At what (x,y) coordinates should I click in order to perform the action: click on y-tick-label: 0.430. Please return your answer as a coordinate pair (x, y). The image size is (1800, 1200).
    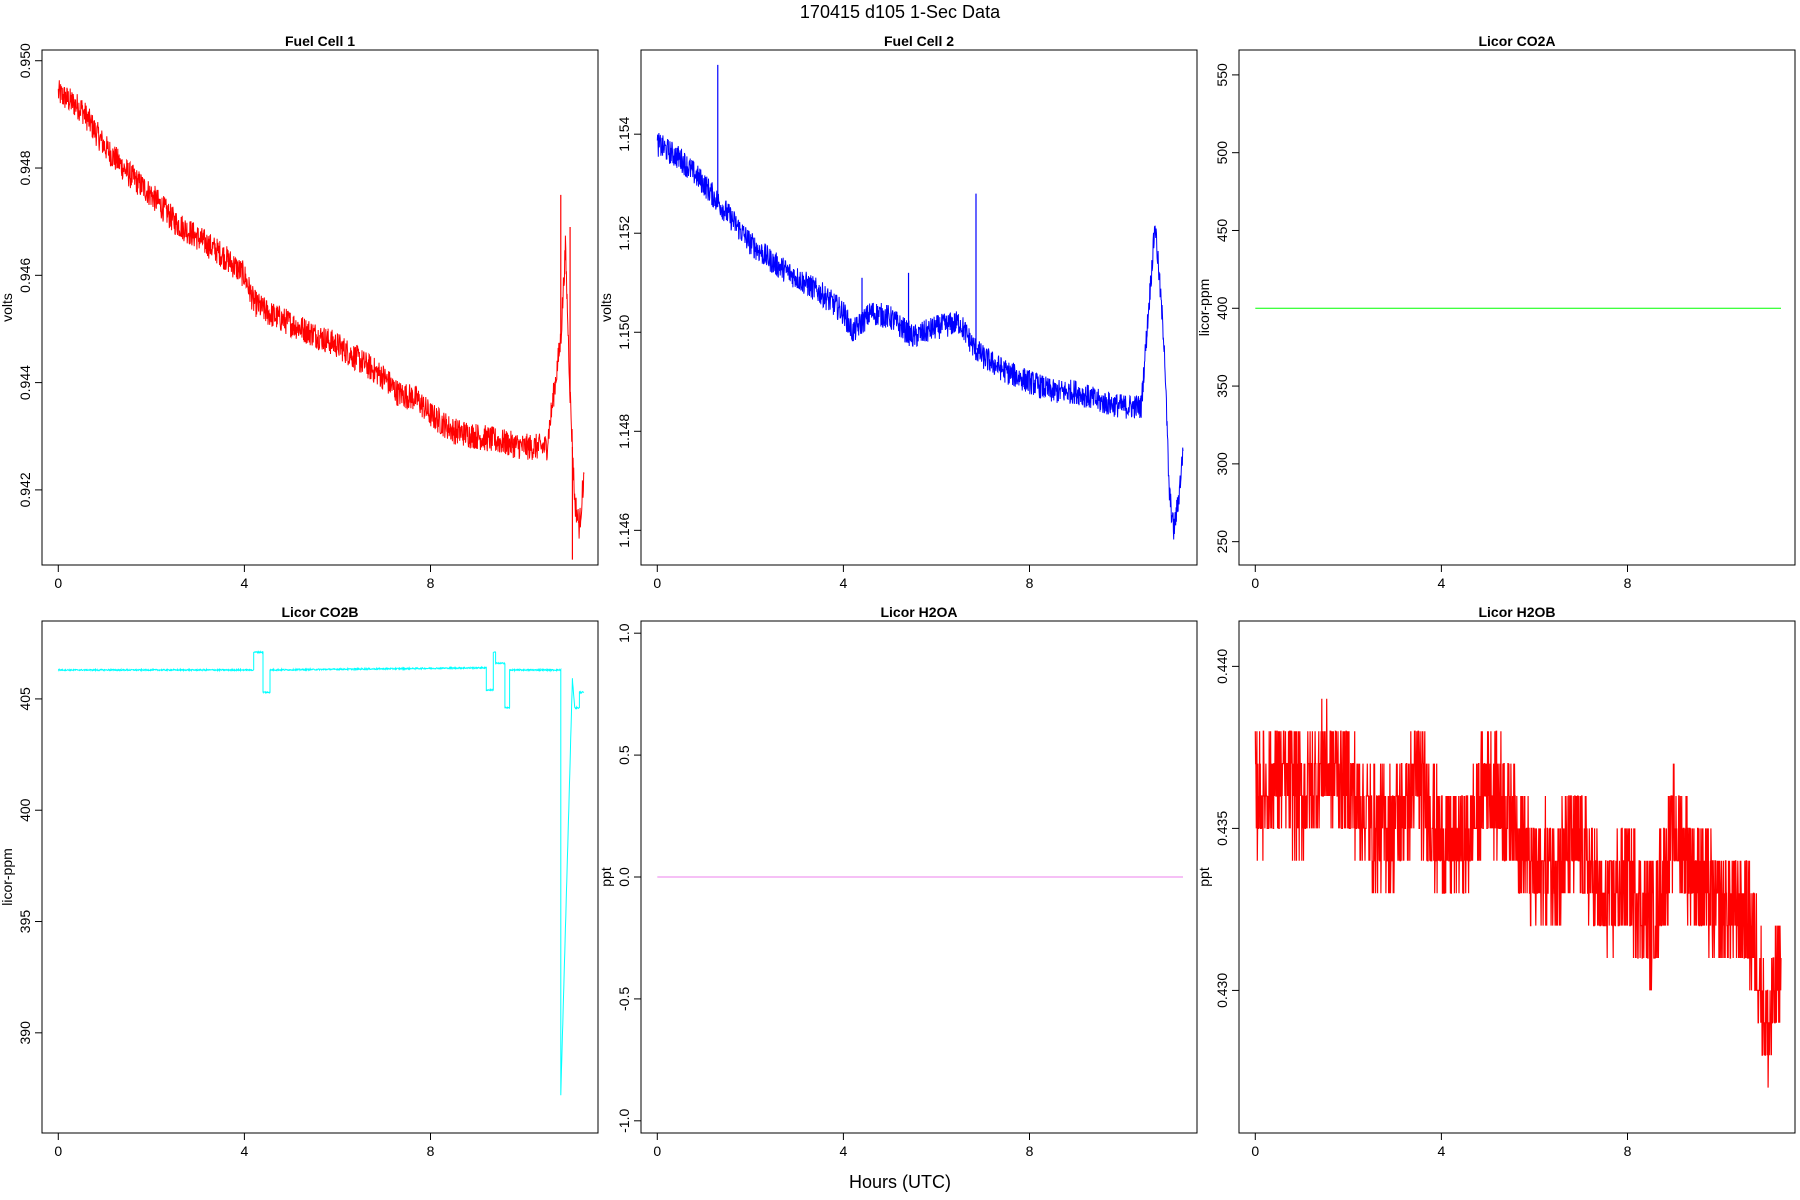
    Looking at the image, I should click on (1222, 990).